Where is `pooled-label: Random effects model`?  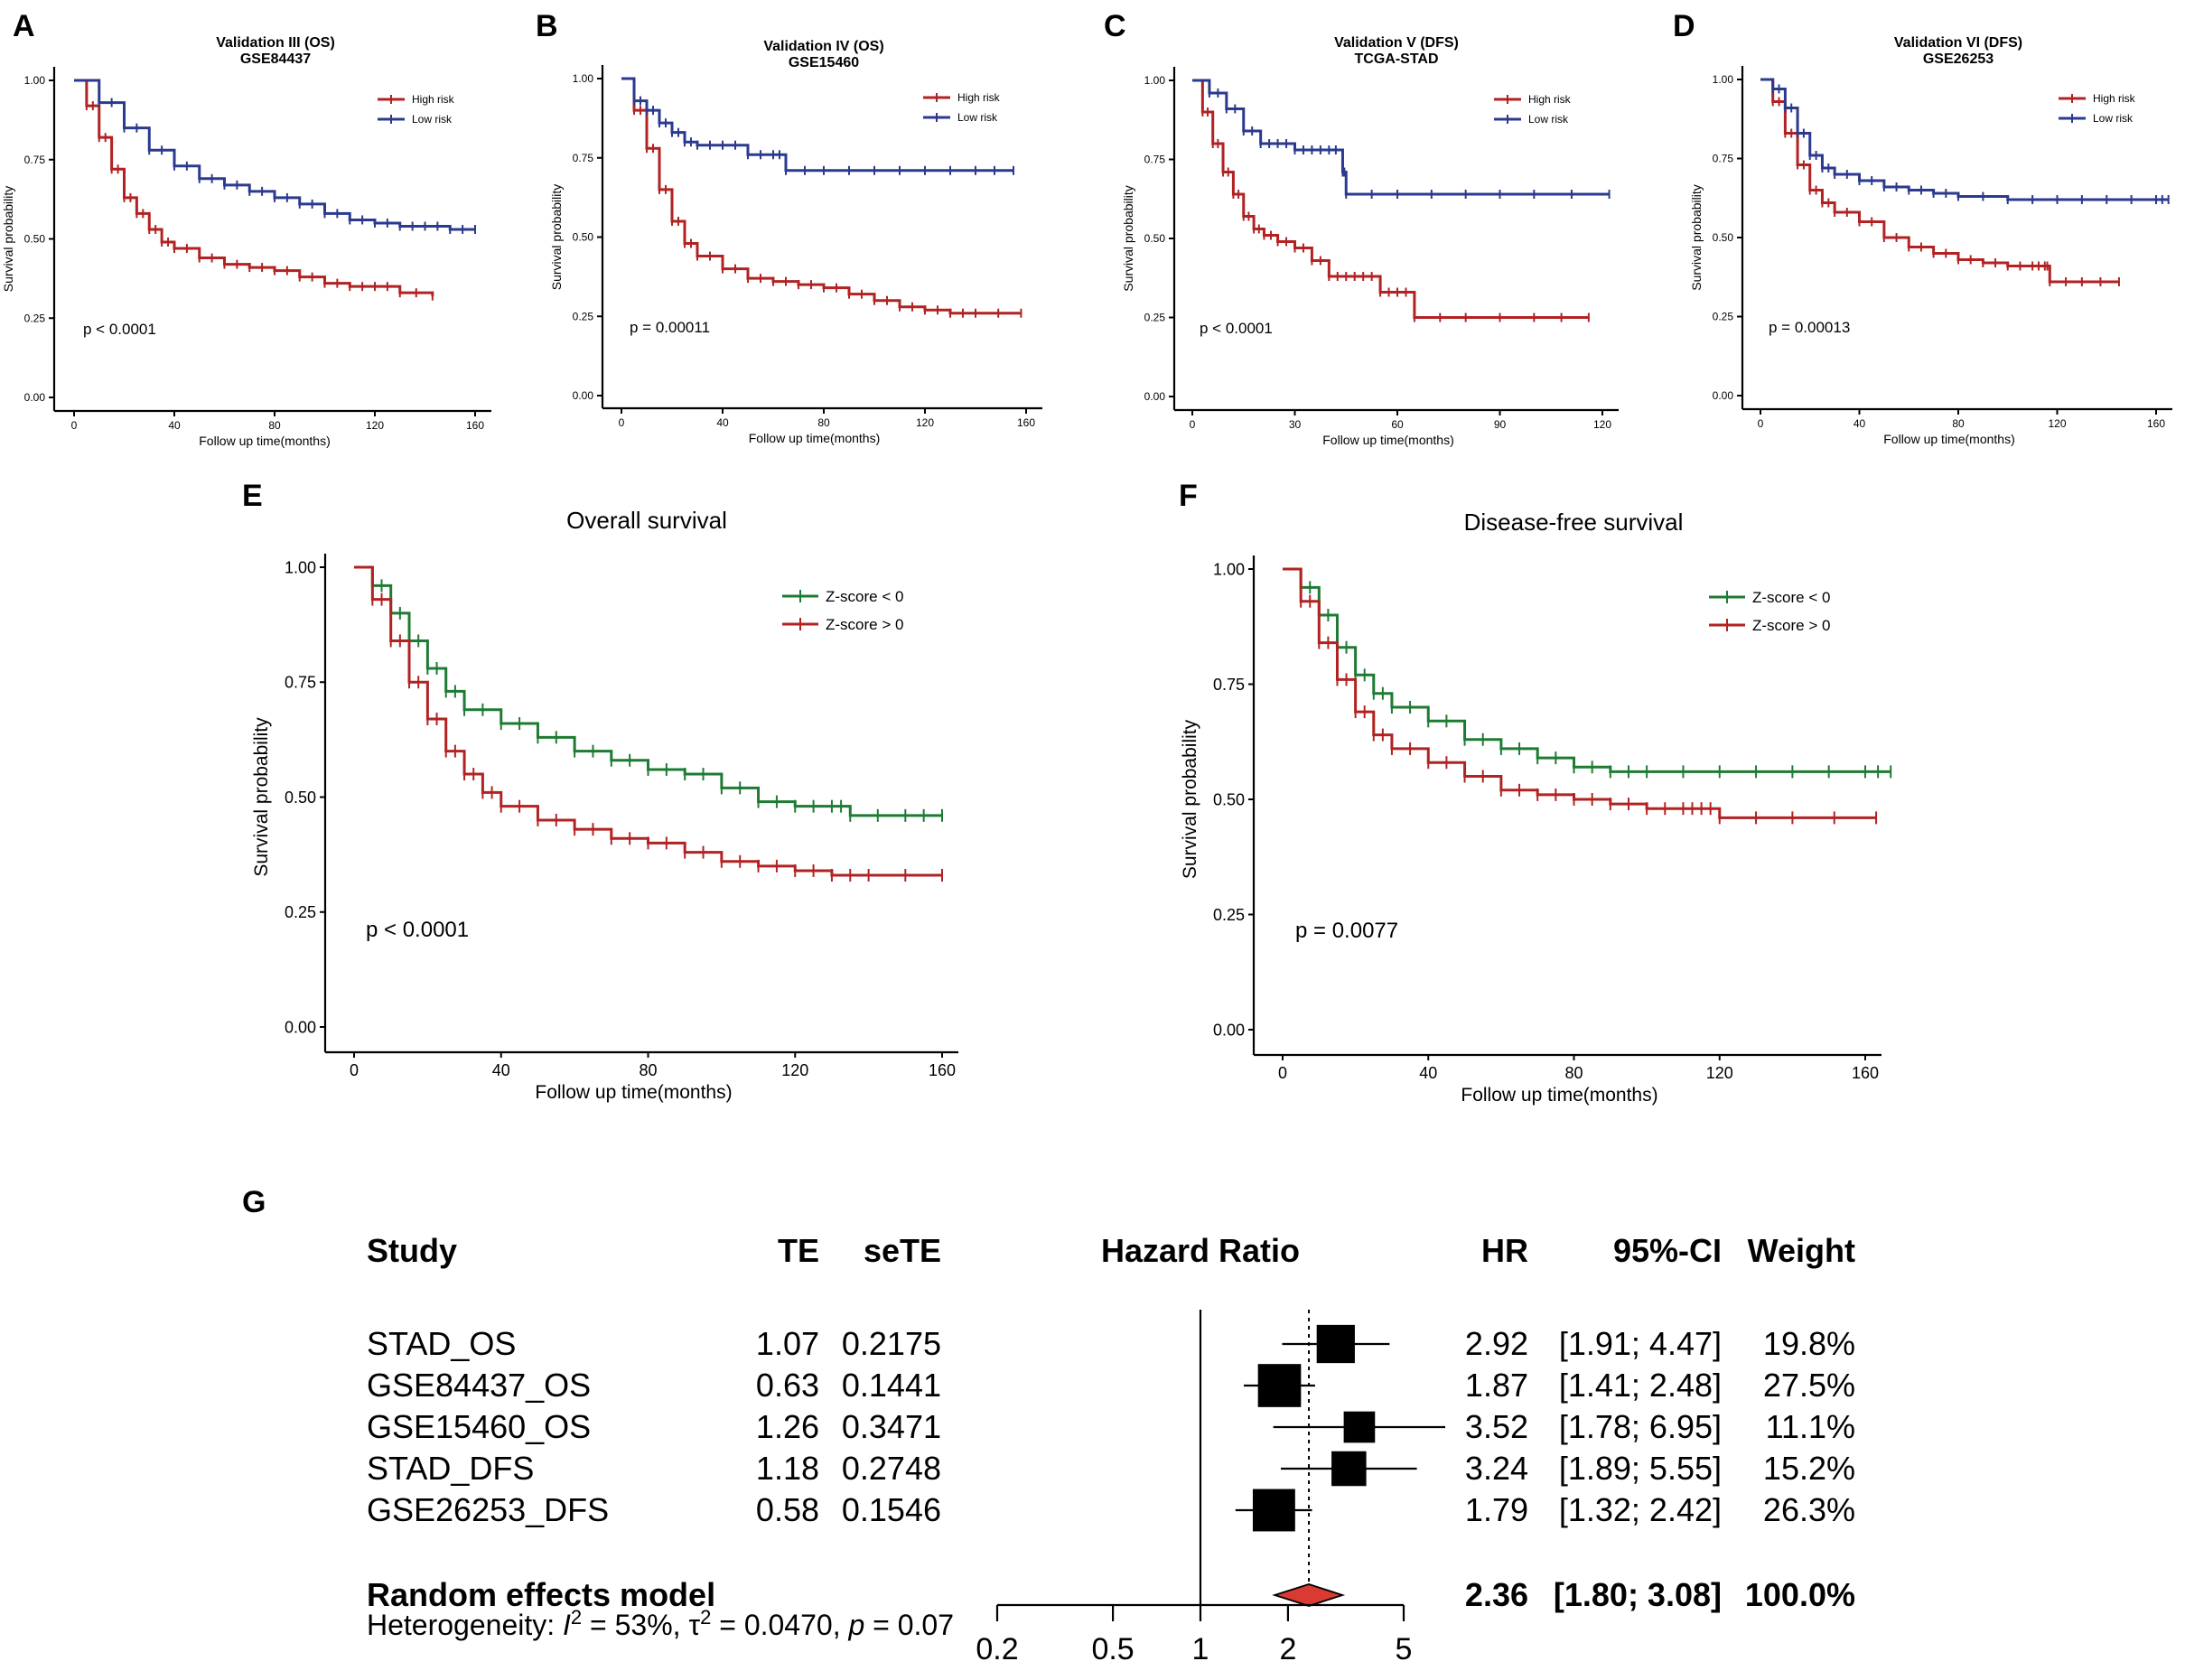
pooled-label: Random effects model is located at coordinates (541, 1594).